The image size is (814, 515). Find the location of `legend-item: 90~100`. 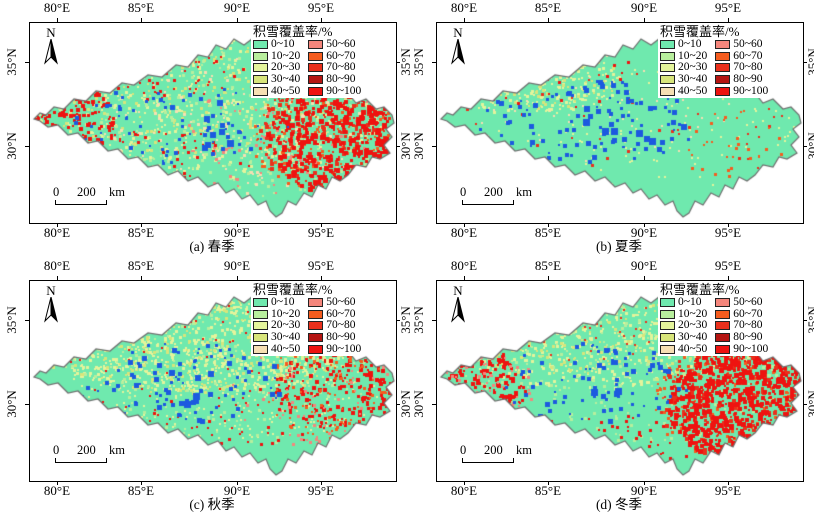

legend-item: 90~100 is located at coordinates (741, 91).